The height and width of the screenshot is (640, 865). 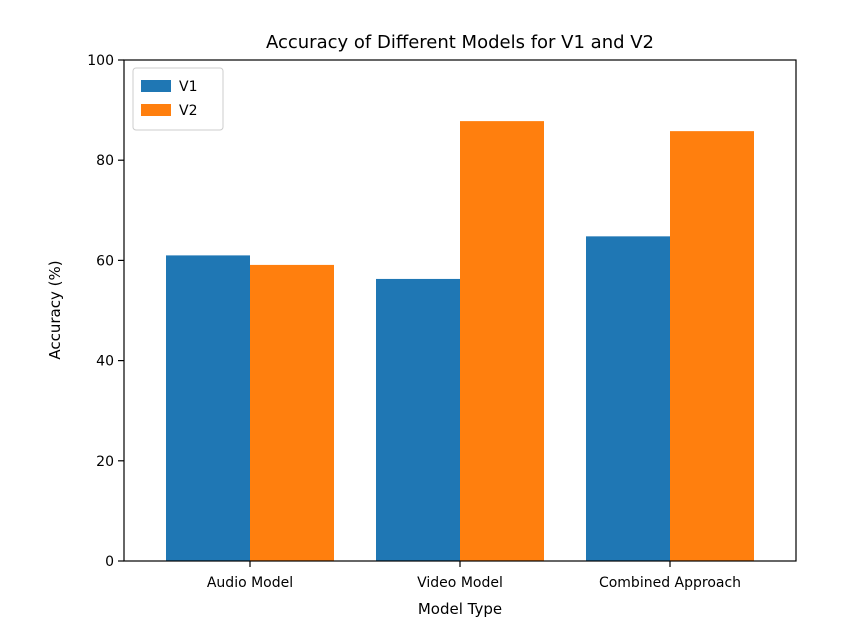 What do you see at coordinates (712, 346) in the screenshot?
I see `bar-v2-combined-approach` at bounding box center [712, 346].